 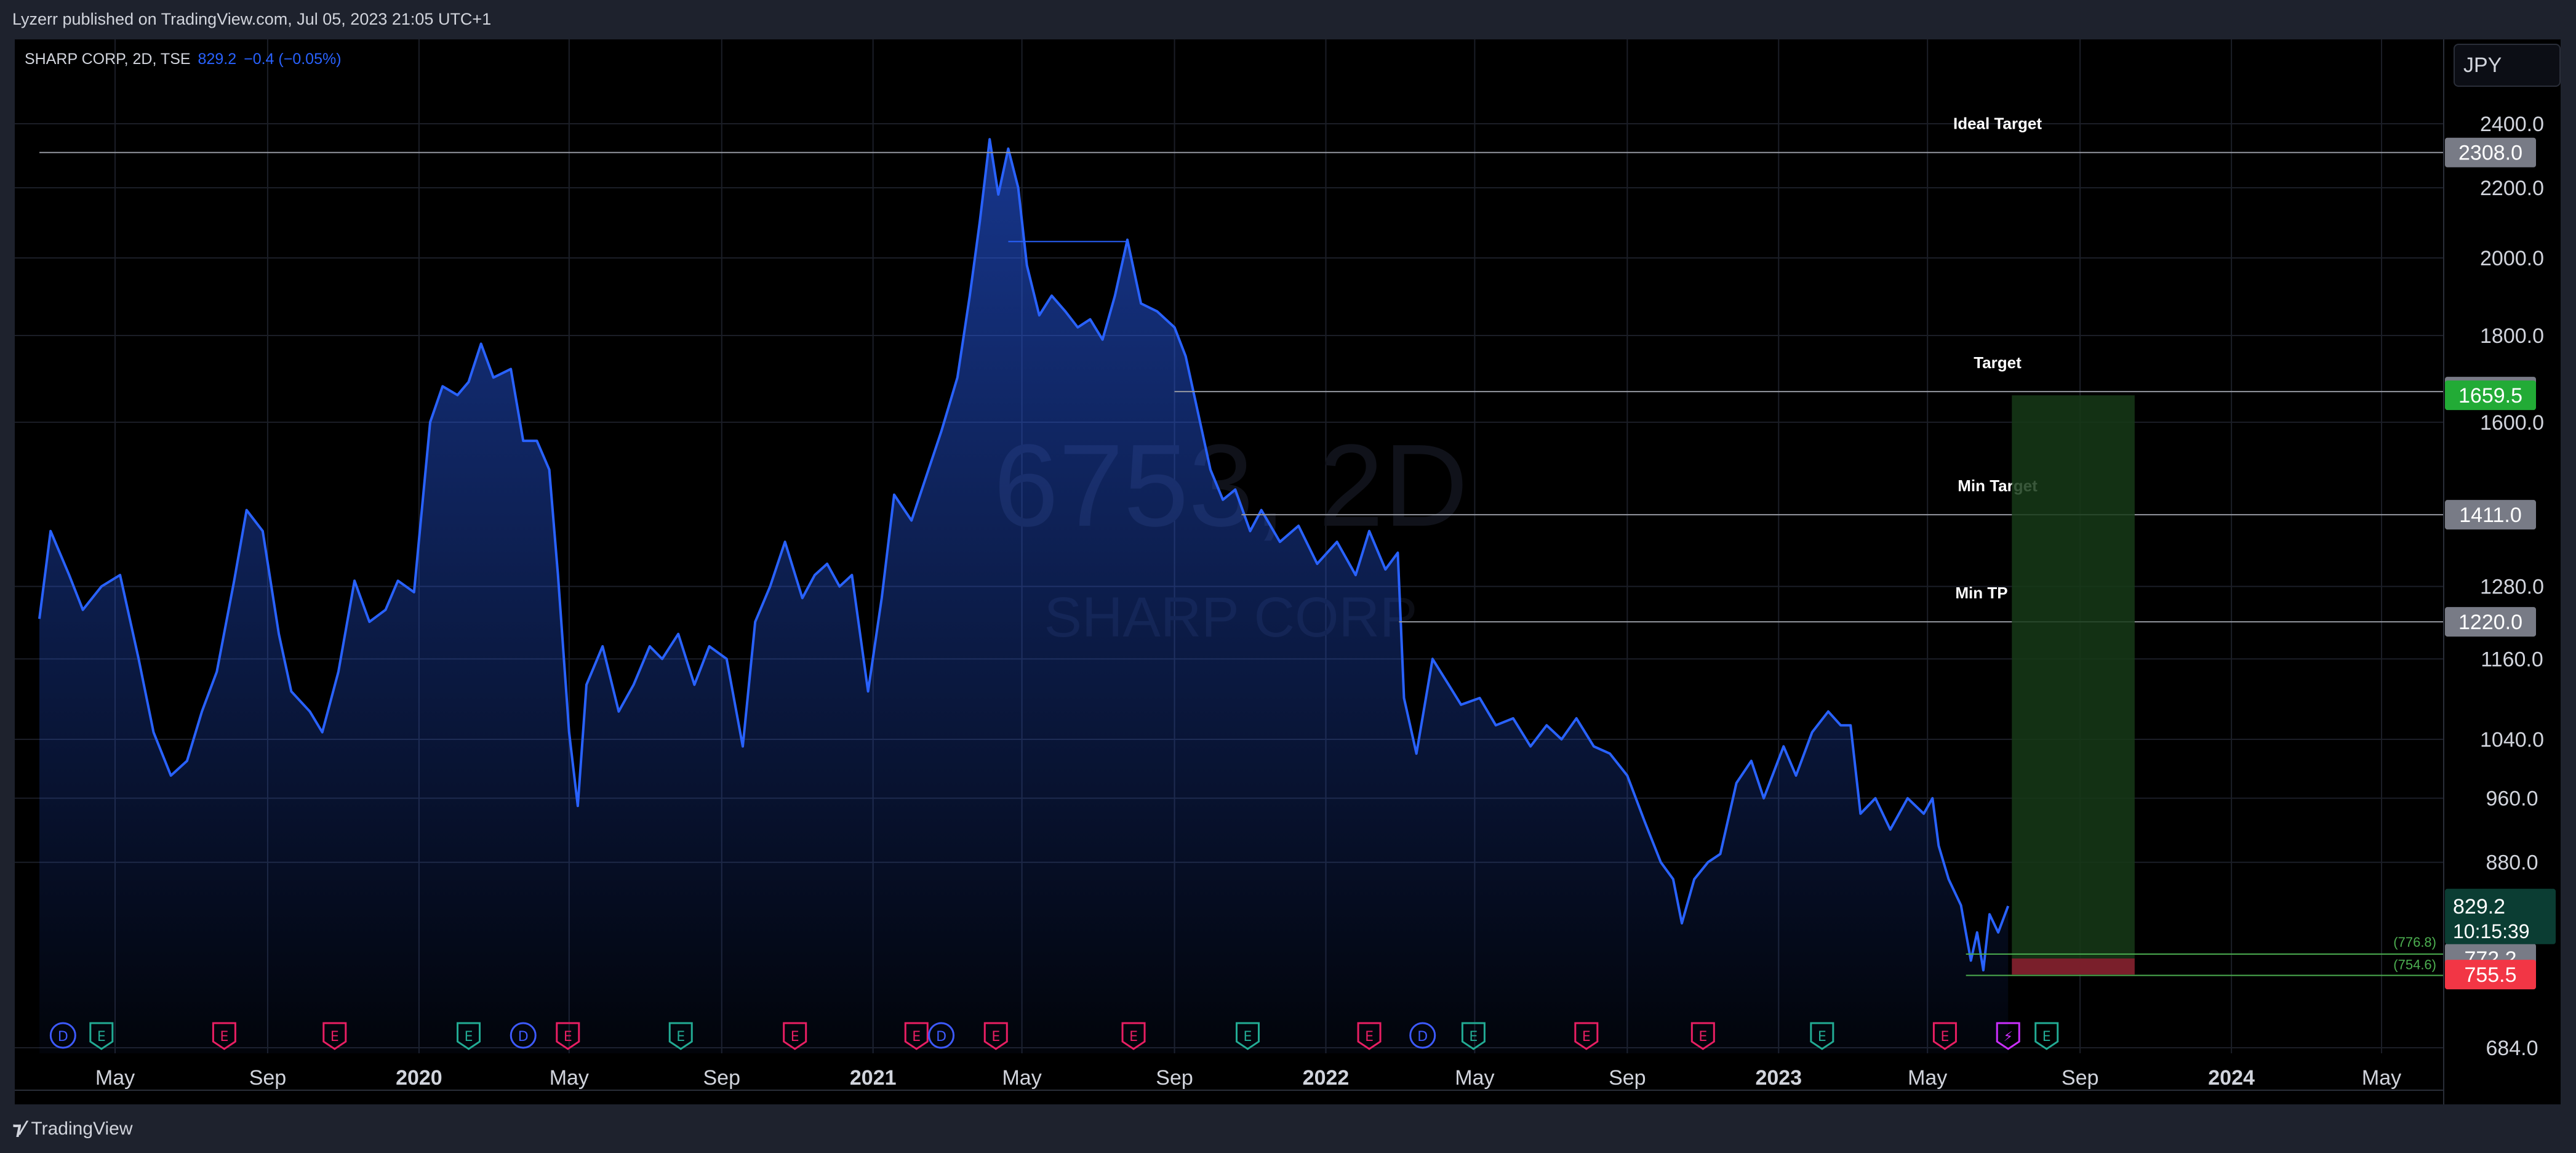 What do you see at coordinates (108, 59) in the screenshot?
I see `symbol-name: SHARP CORP, 2D, TSE` at bounding box center [108, 59].